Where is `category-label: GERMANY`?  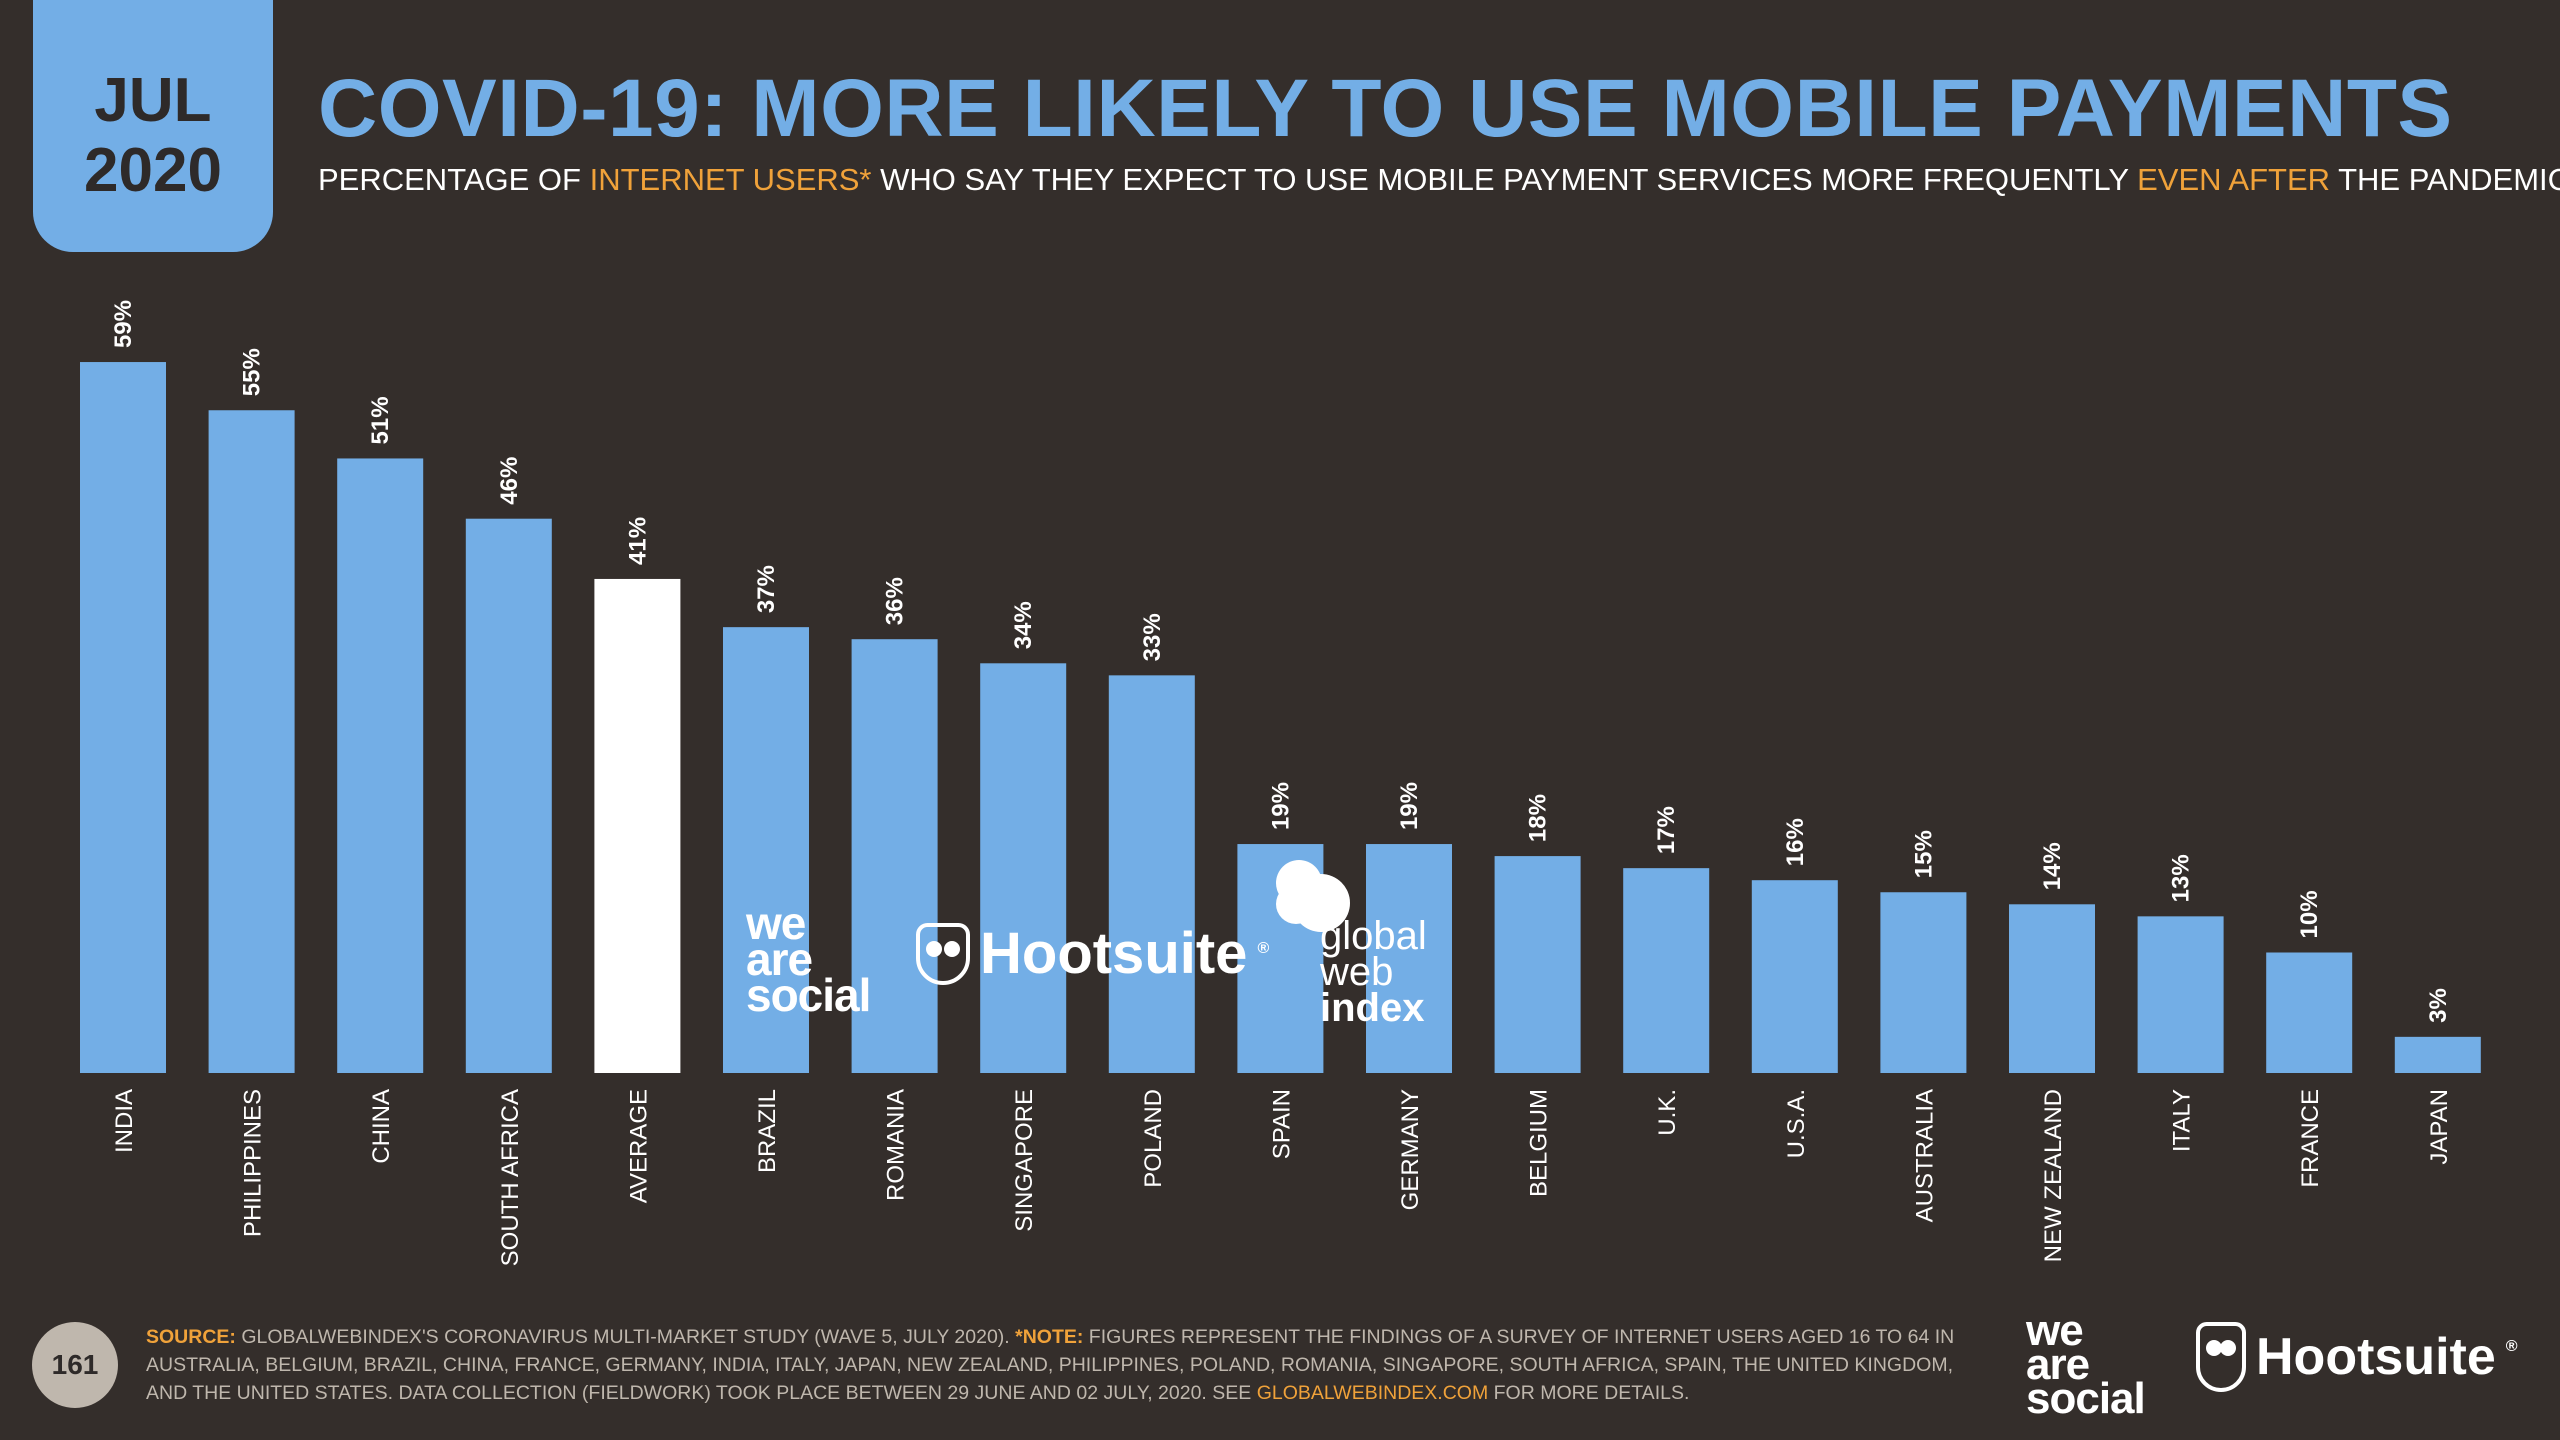
category-label: GERMANY is located at coordinates (1410, 1149).